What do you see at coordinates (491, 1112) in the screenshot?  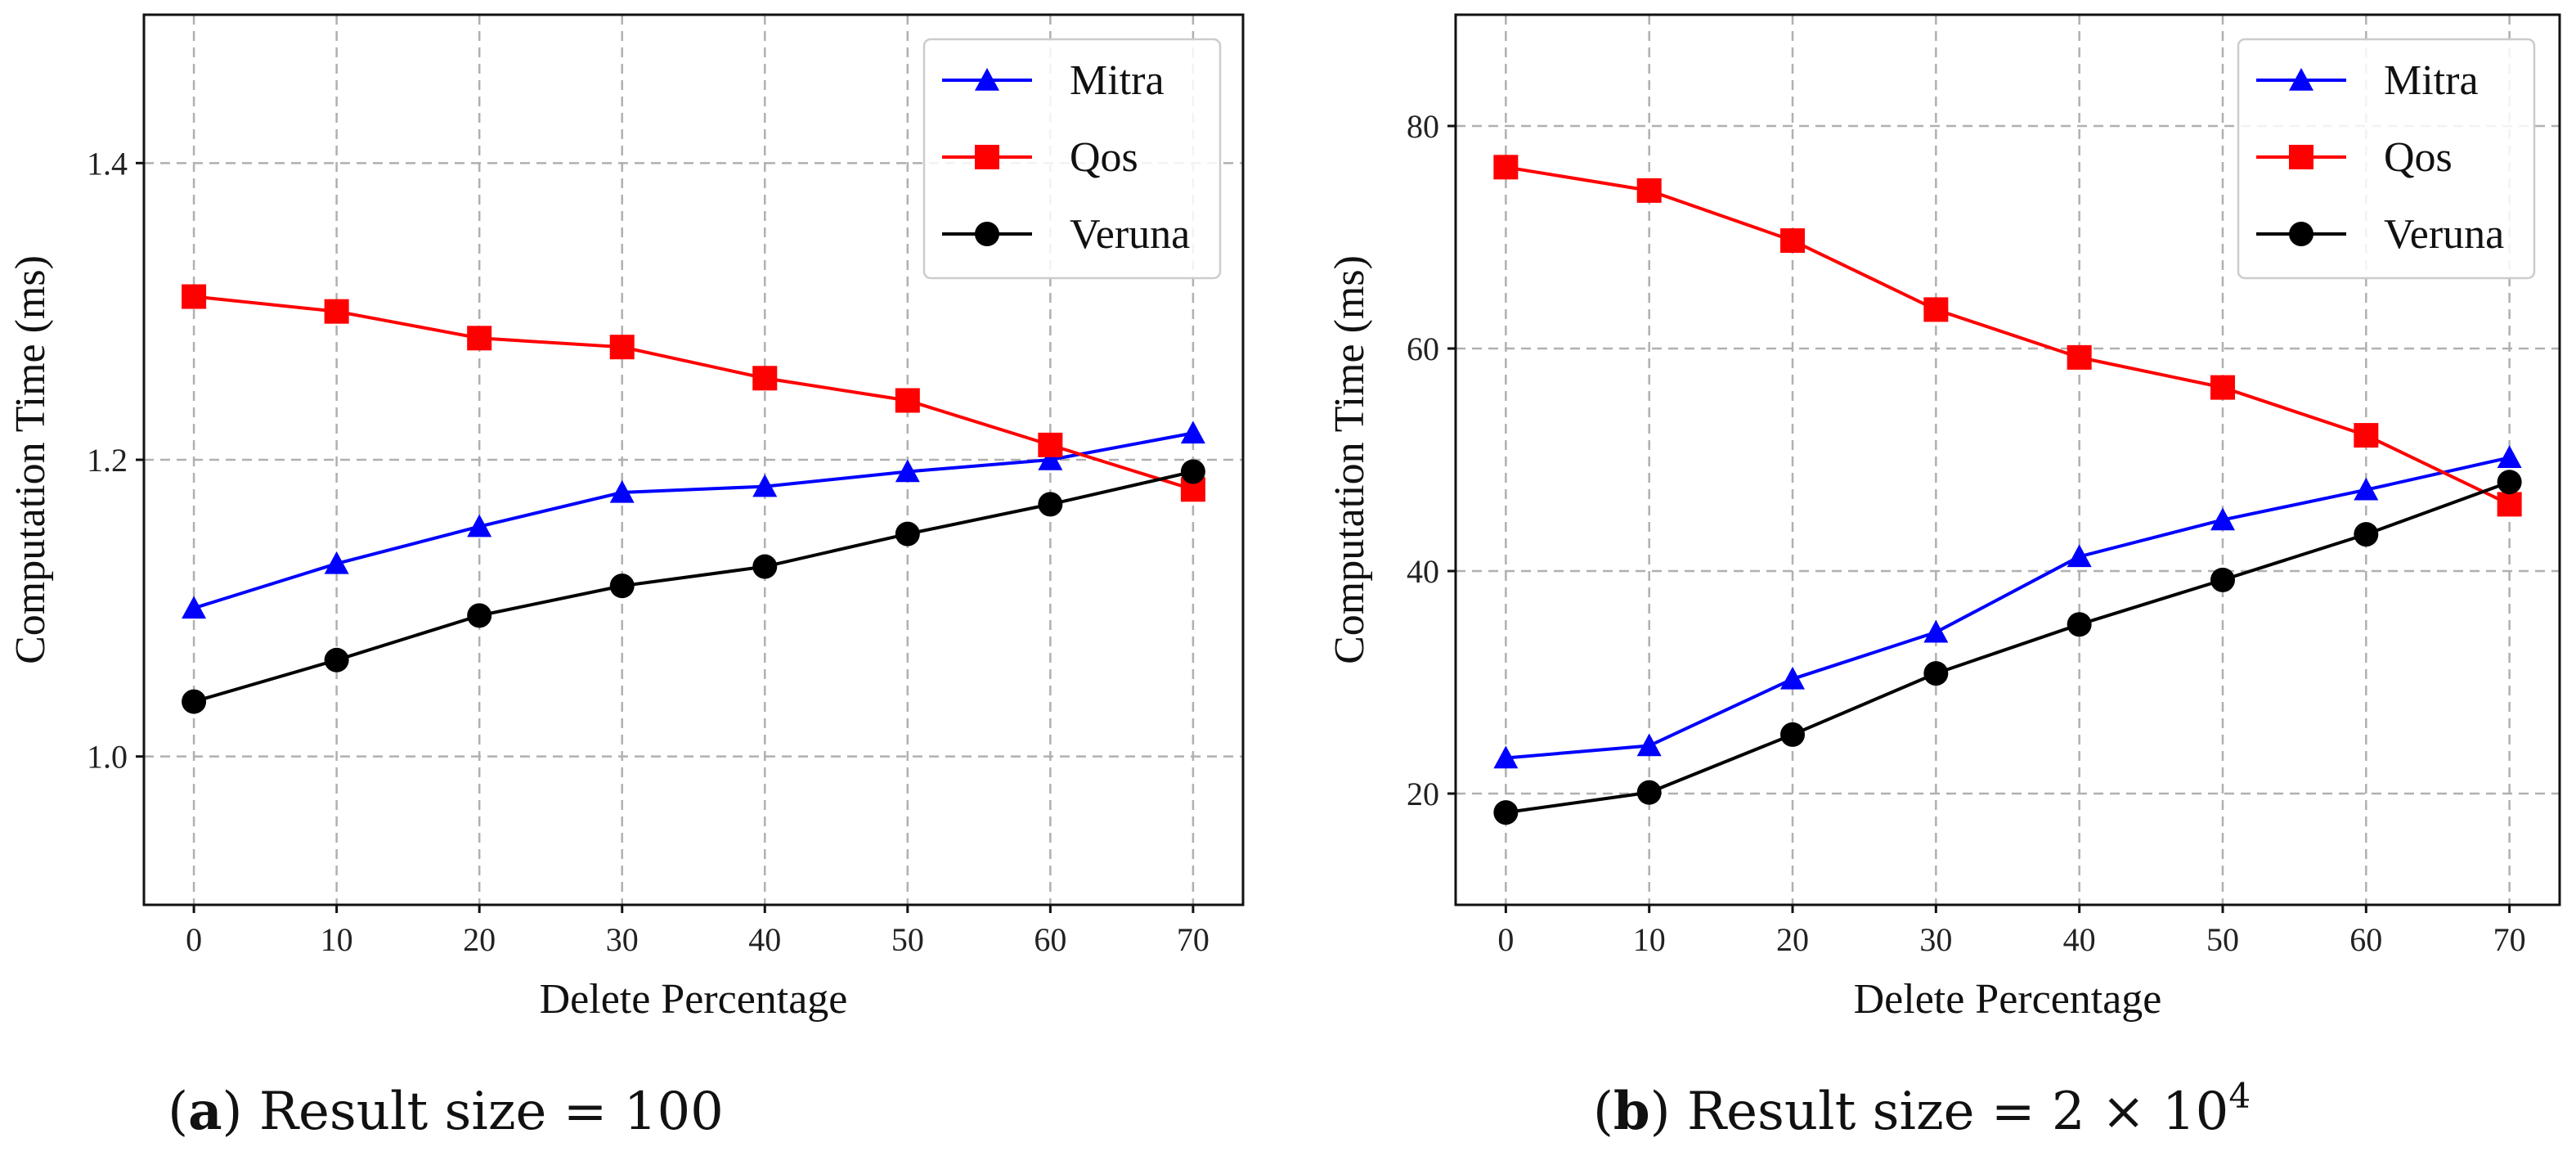 I see `caption-text: Result size = 100` at bounding box center [491, 1112].